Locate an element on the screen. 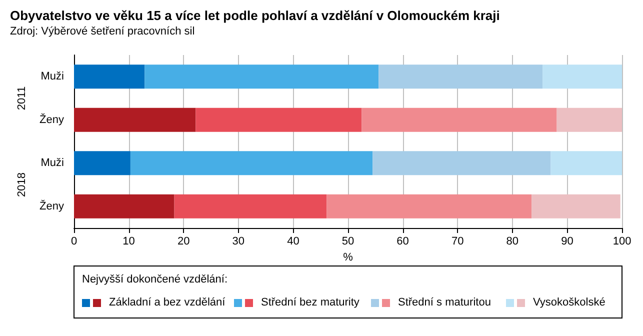 The height and width of the screenshot is (336, 643). x-tick-label: 80 is located at coordinates (512, 242).